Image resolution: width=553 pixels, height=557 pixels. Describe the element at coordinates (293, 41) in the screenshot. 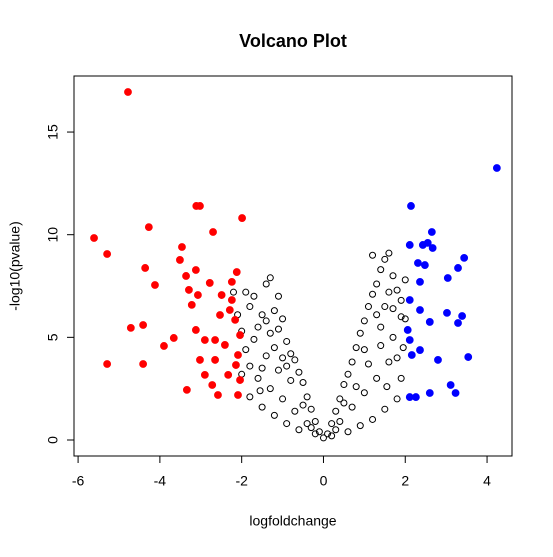

I see `chart-title: Volcano Plot` at that location.